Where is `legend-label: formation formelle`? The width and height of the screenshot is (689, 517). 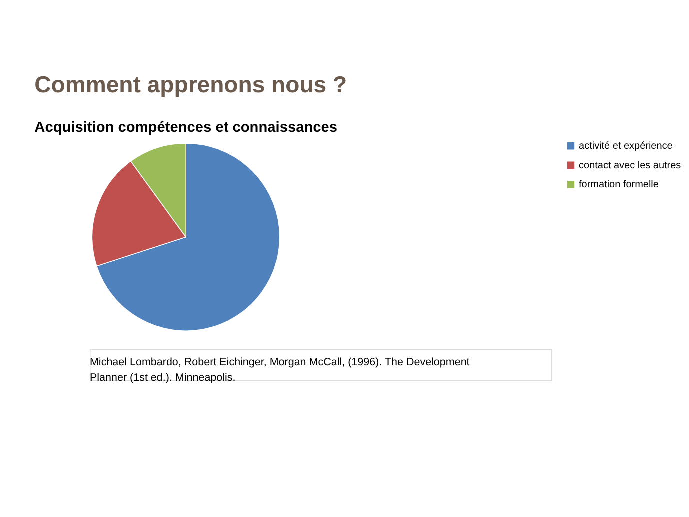
legend-label: formation formelle is located at coordinates (619, 185).